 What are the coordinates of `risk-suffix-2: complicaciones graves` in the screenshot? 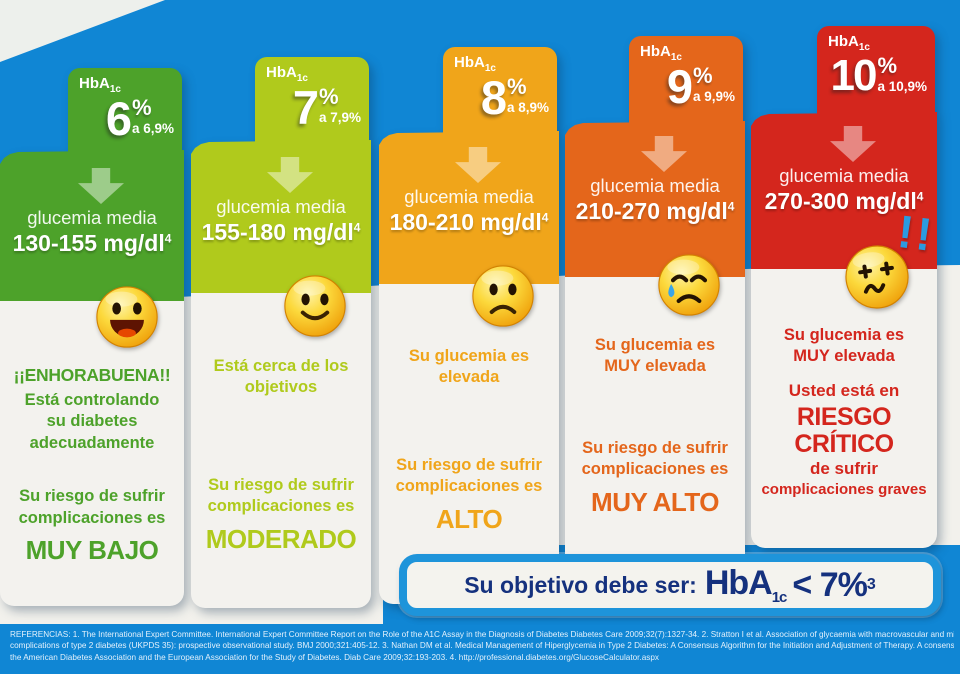 It's located at (844, 490).